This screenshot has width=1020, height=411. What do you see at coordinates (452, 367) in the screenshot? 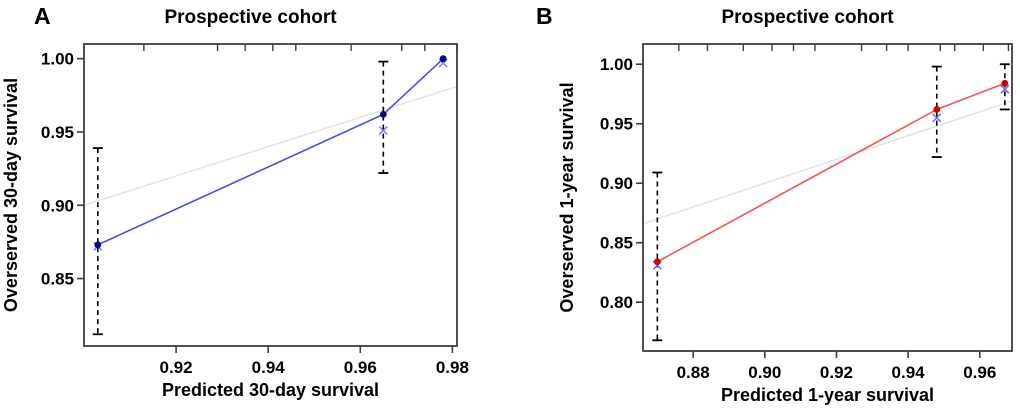
I see `x-tick-label: 0.98` at bounding box center [452, 367].